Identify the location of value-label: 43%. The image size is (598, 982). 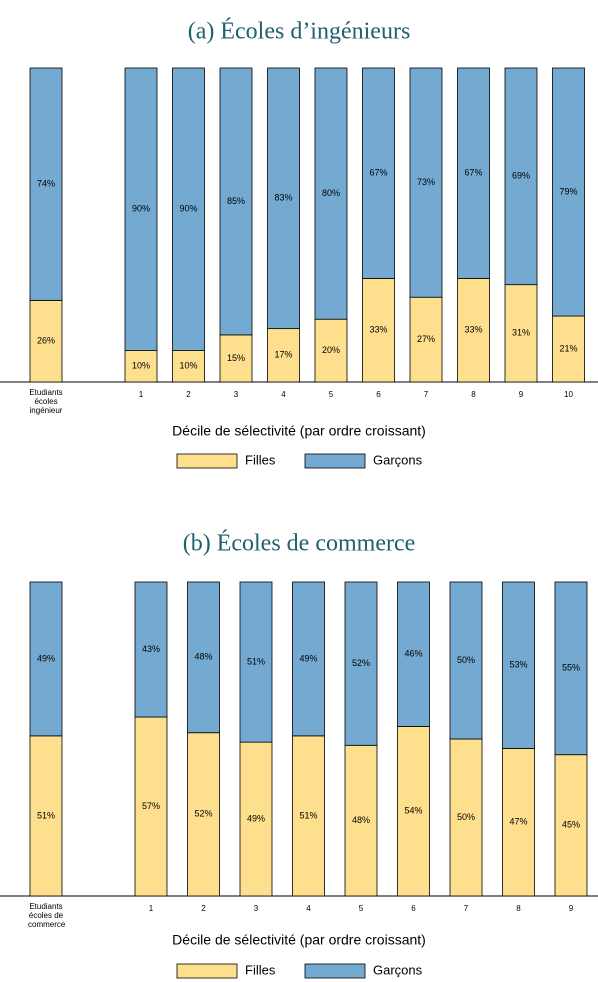
(151, 649).